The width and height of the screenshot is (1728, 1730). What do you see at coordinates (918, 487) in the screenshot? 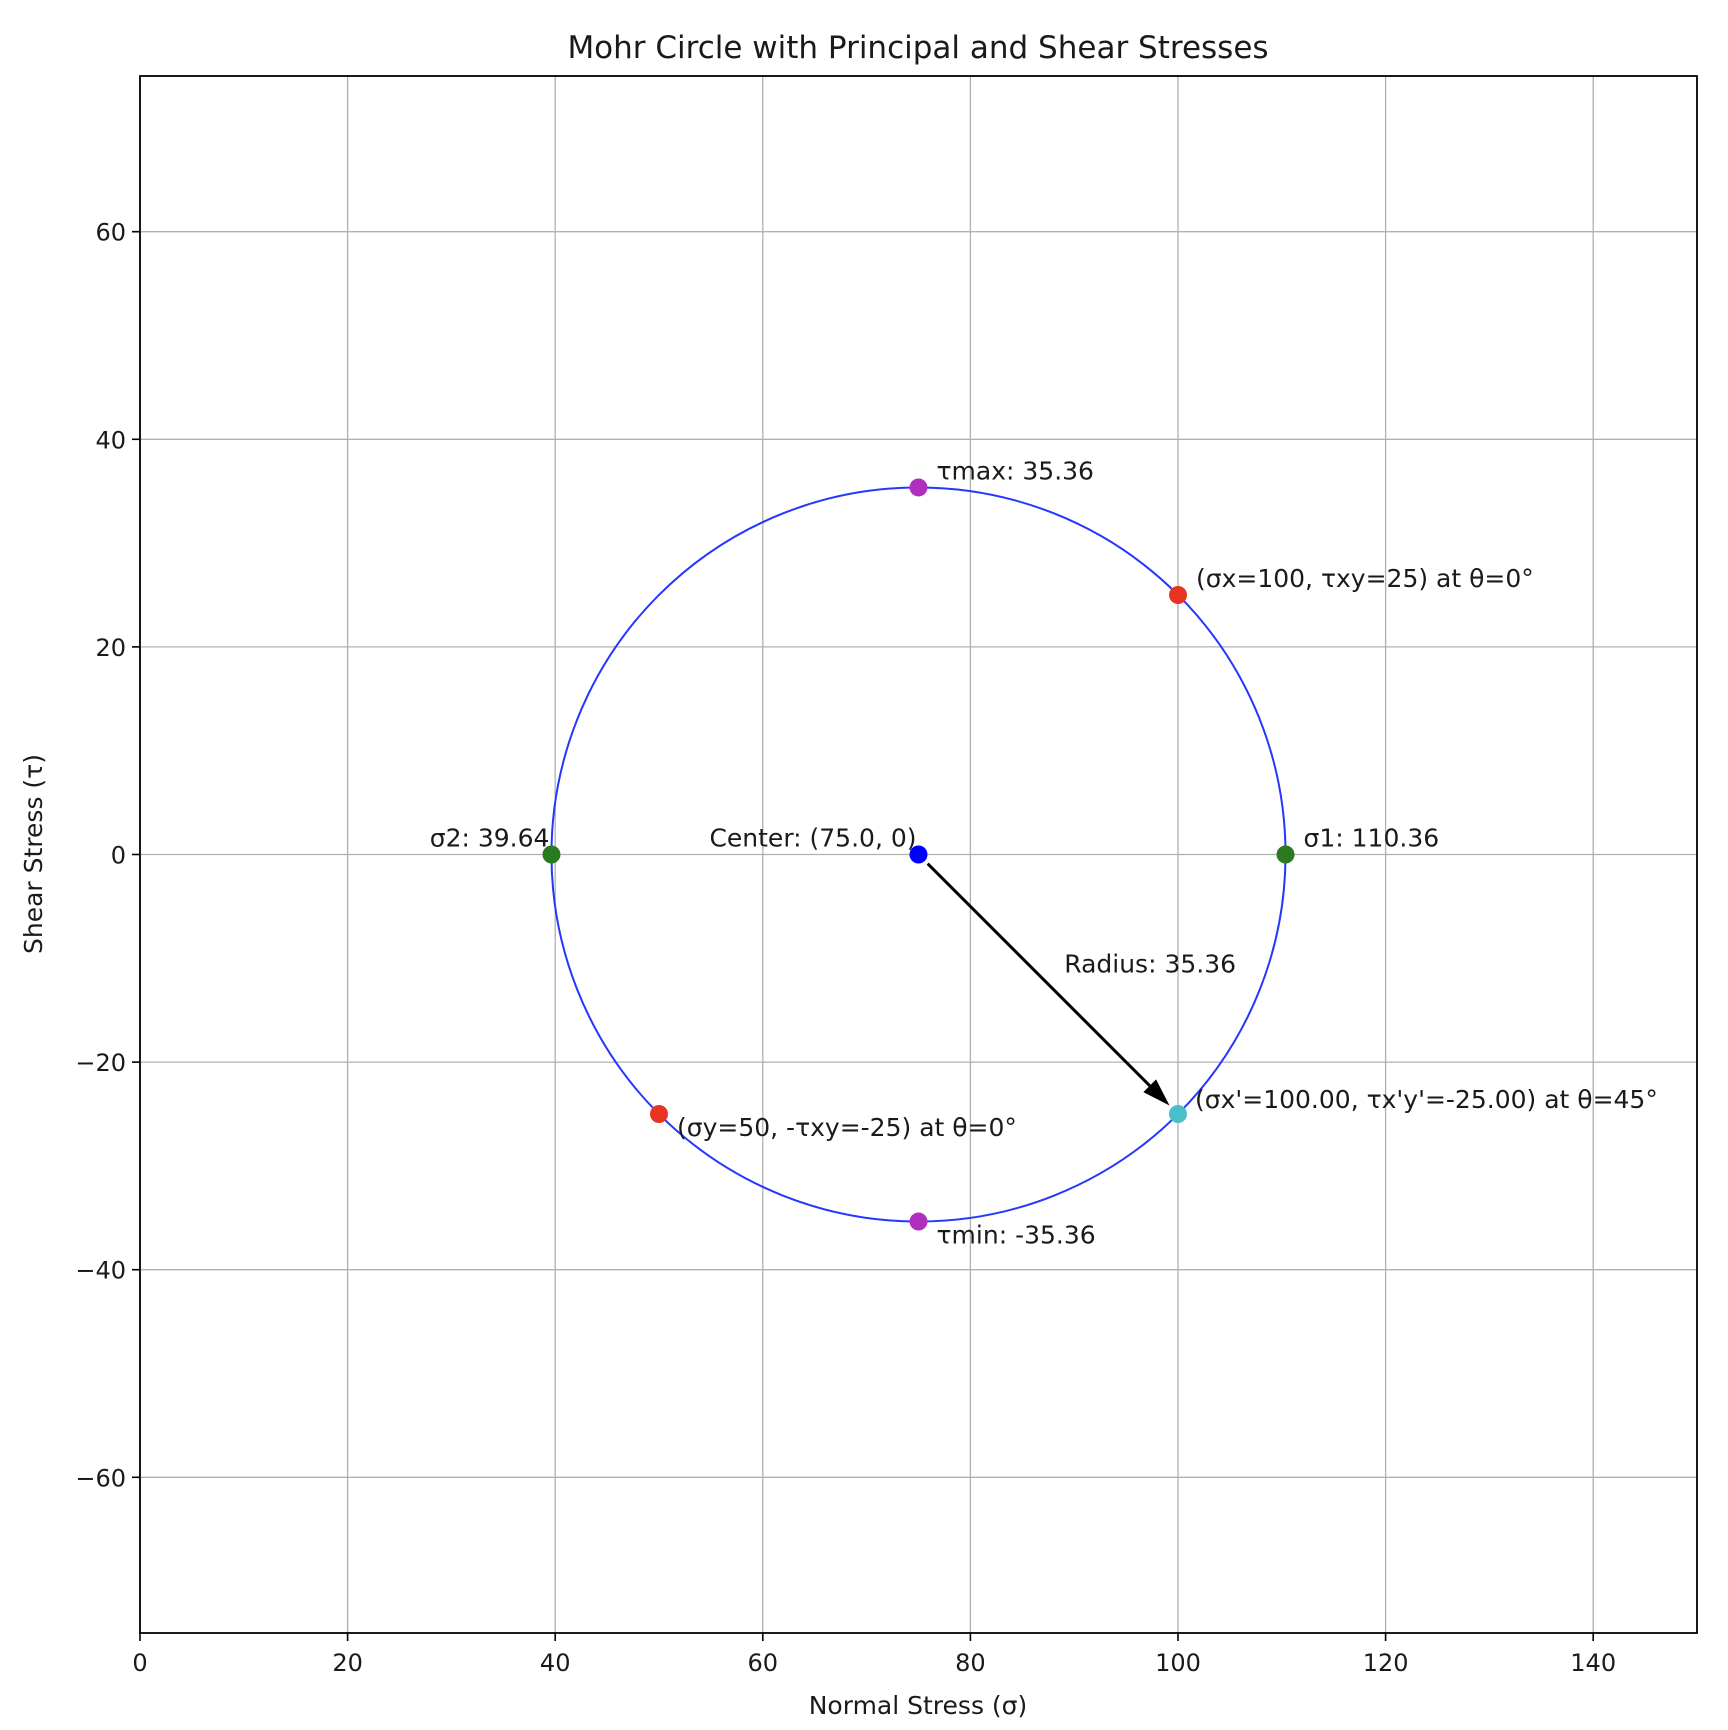
I see `point-tau-max` at bounding box center [918, 487].